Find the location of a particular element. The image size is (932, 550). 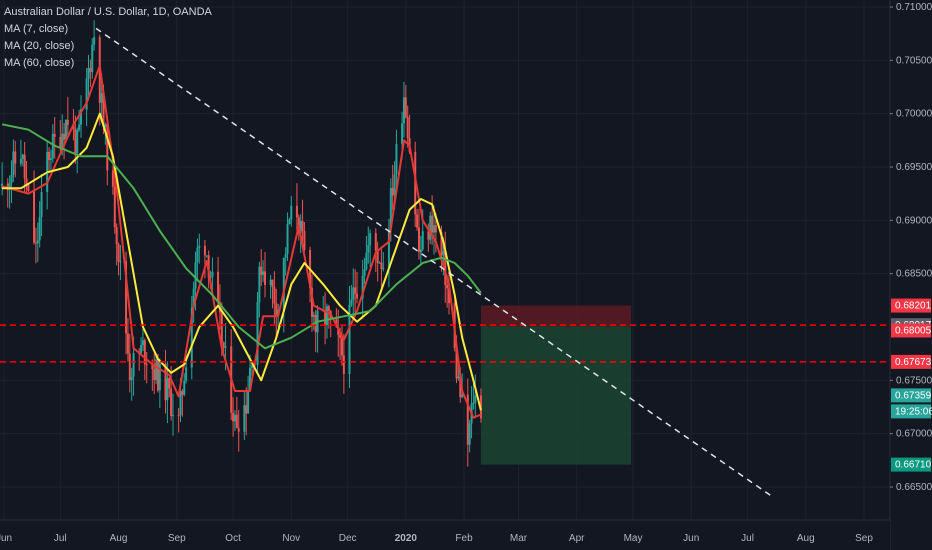

x-tick-label: Feb is located at coordinates (464, 538).